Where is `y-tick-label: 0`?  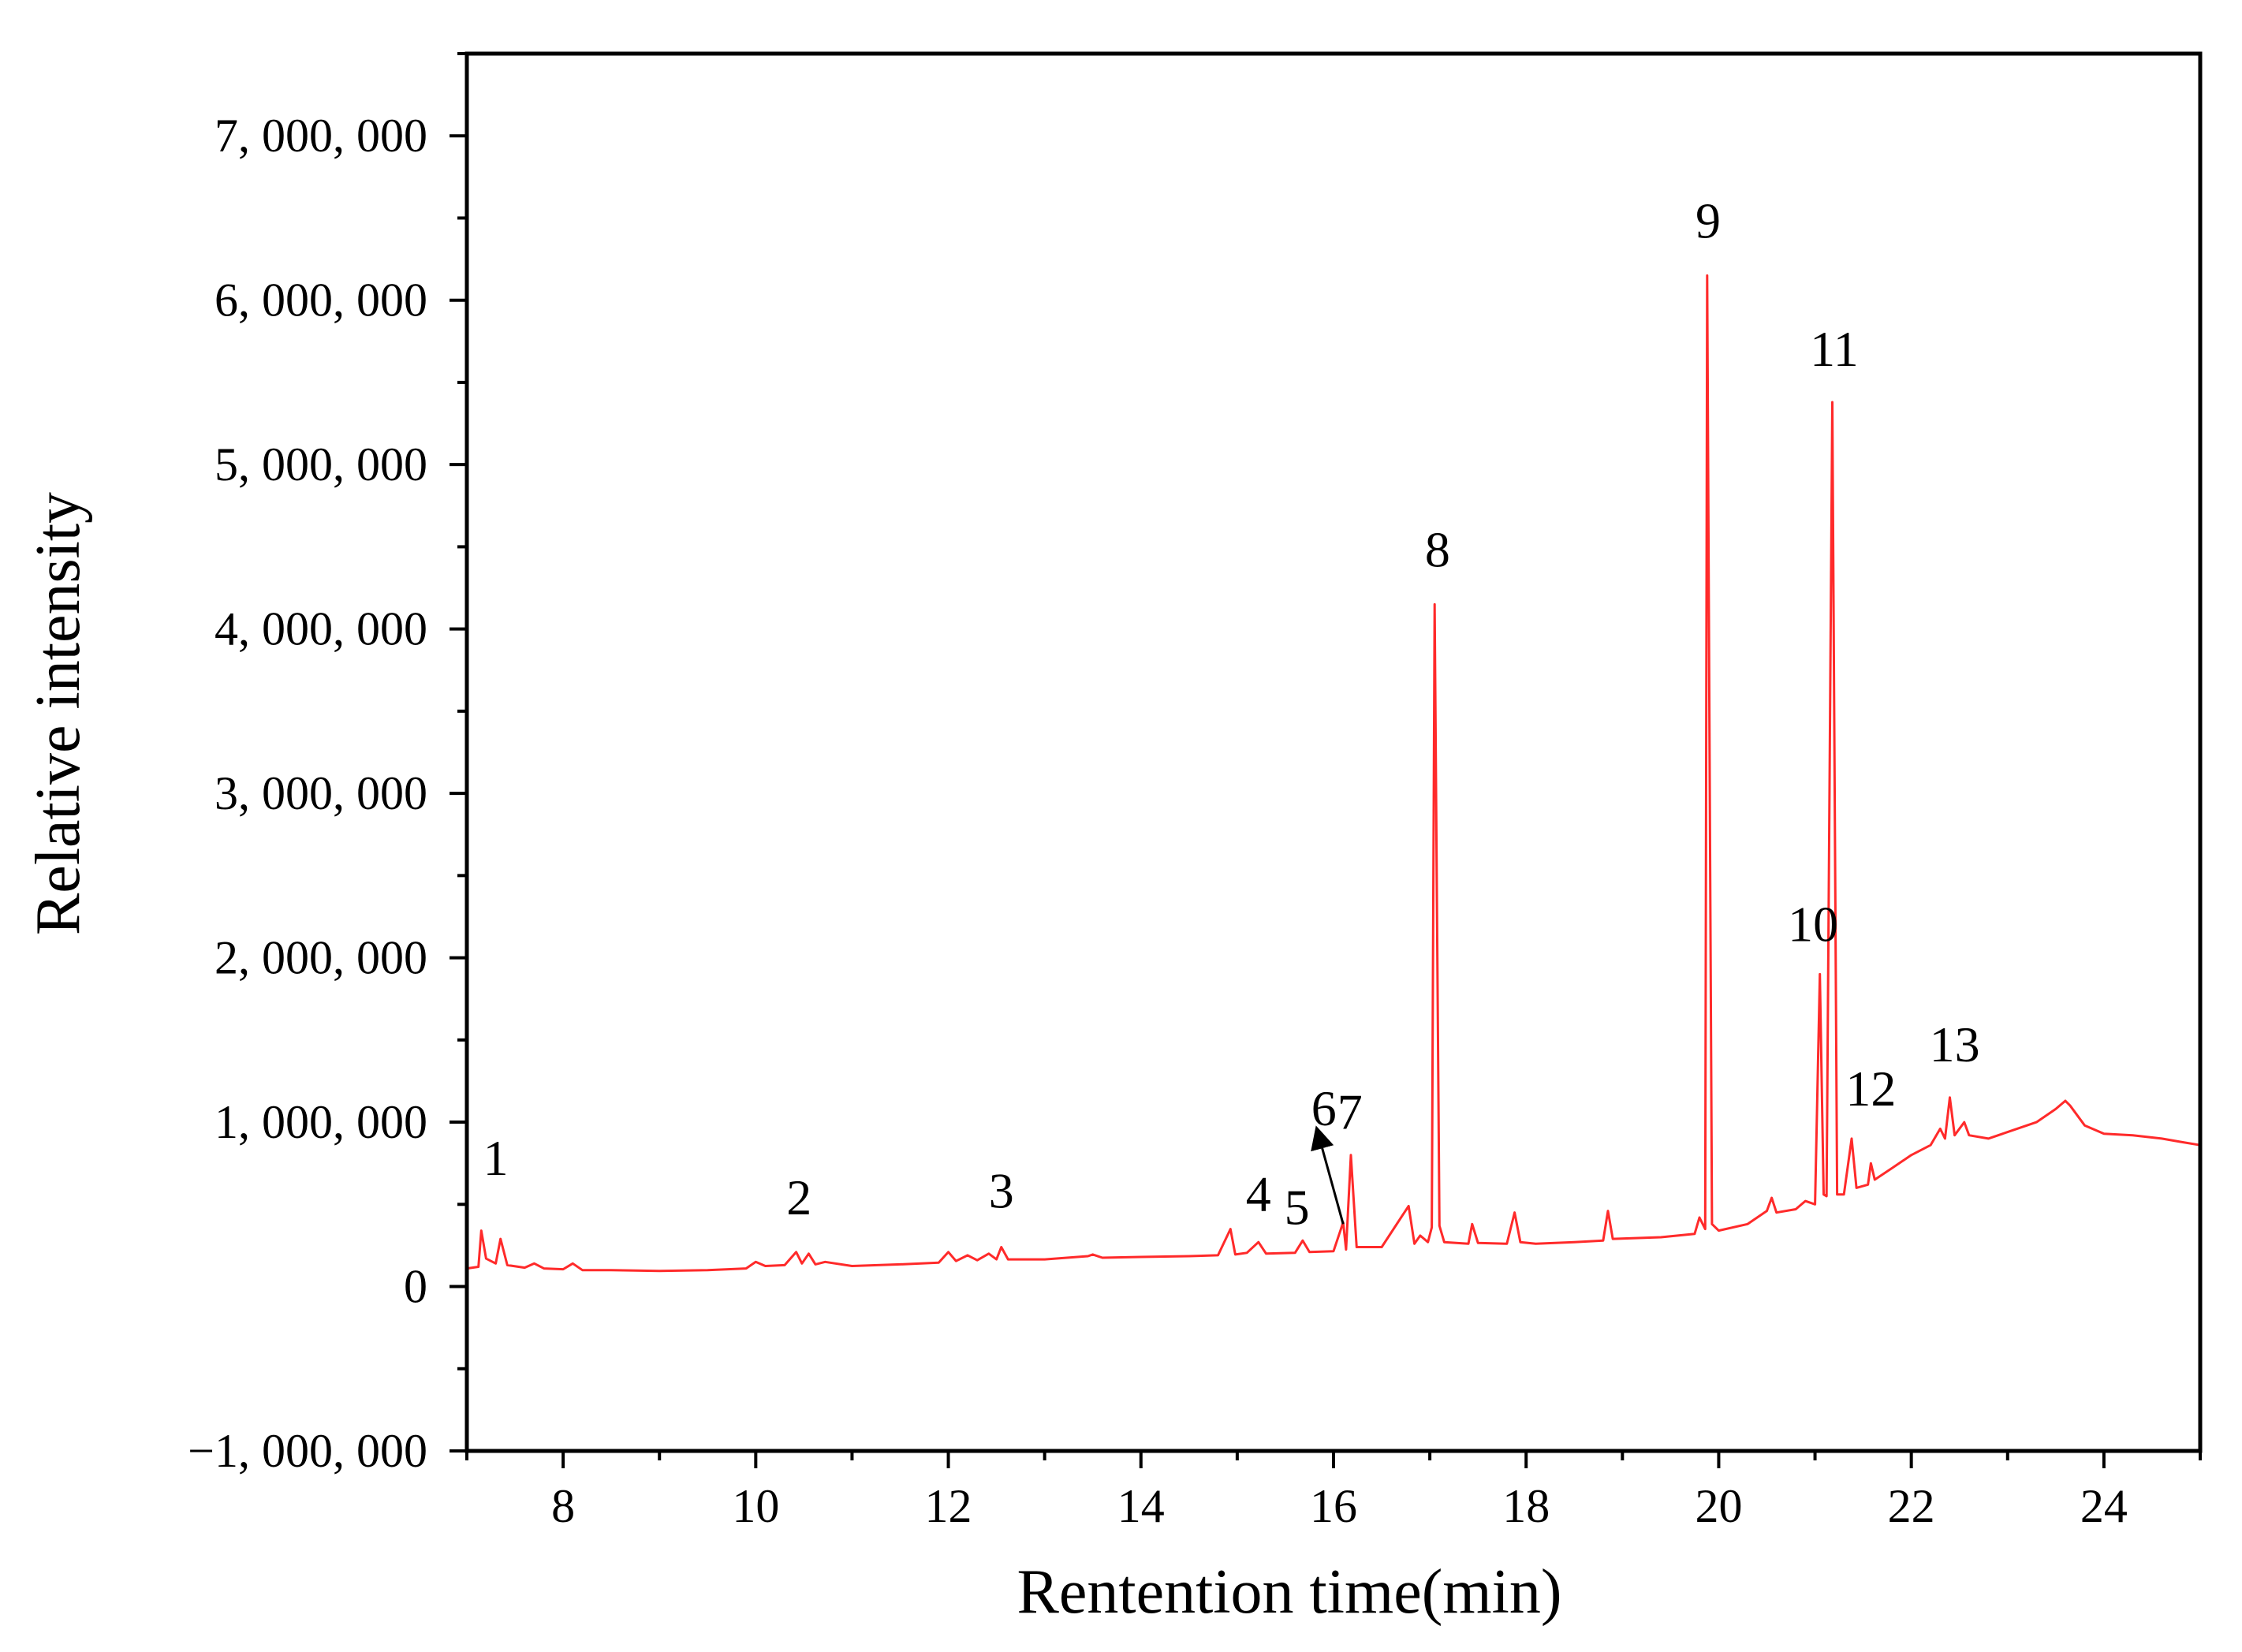 y-tick-label: 0 is located at coordinates (415, 1287).